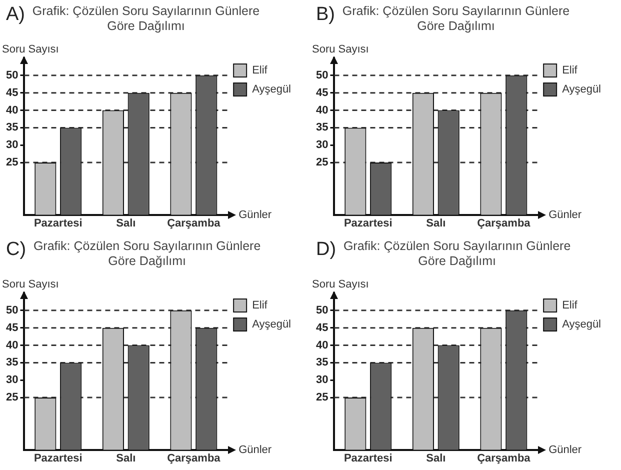  What do you see at coordinates (326, 250) in the screenshot?
I see `text: D)` at bounding box center [326, 250].